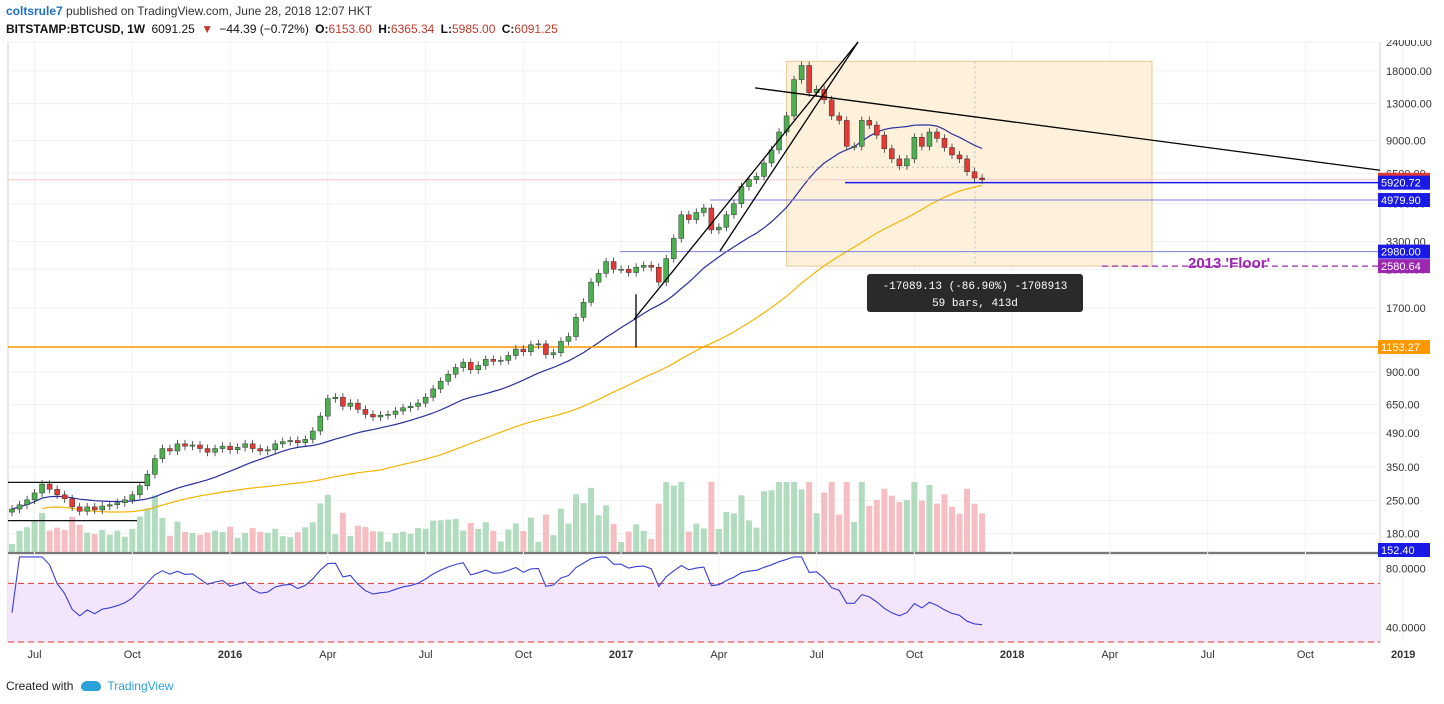 The image size is (1444, 704). I want to click on tradingview-link: TradingView, so click(127, 686).